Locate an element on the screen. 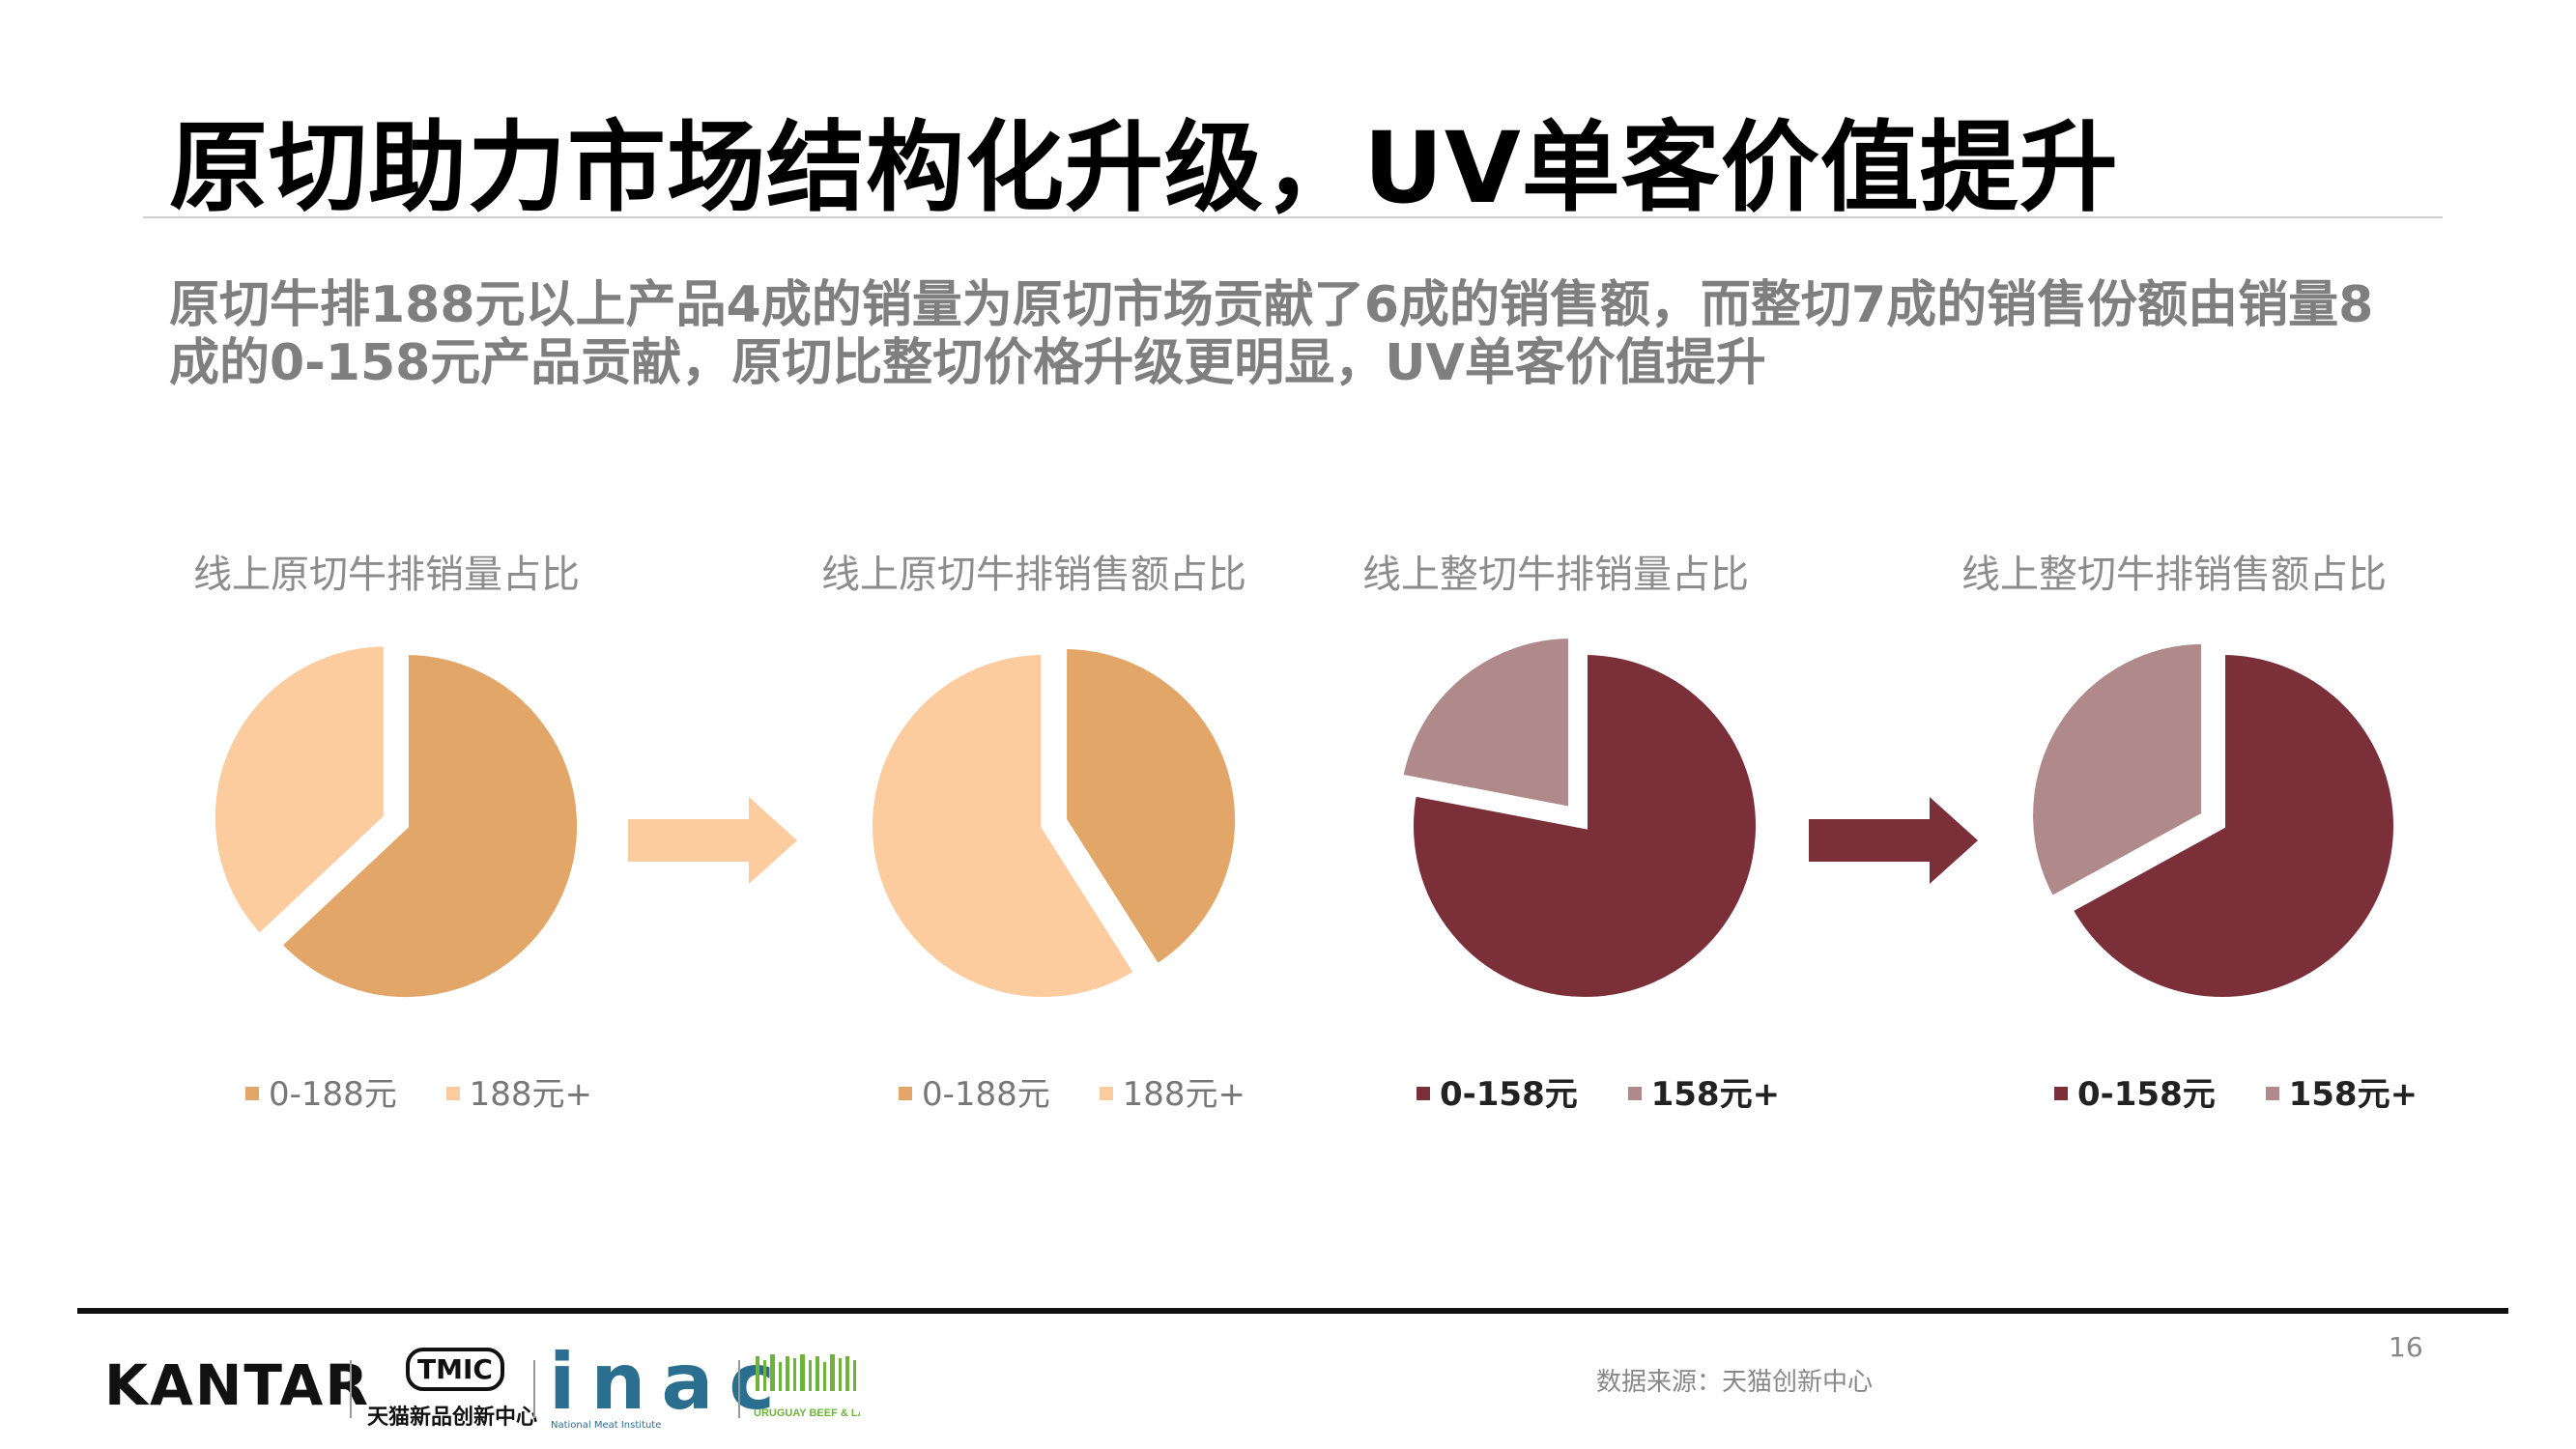  chart-title-3: 线上整切牛排销量占比 is located at coordinates (1556, 575).